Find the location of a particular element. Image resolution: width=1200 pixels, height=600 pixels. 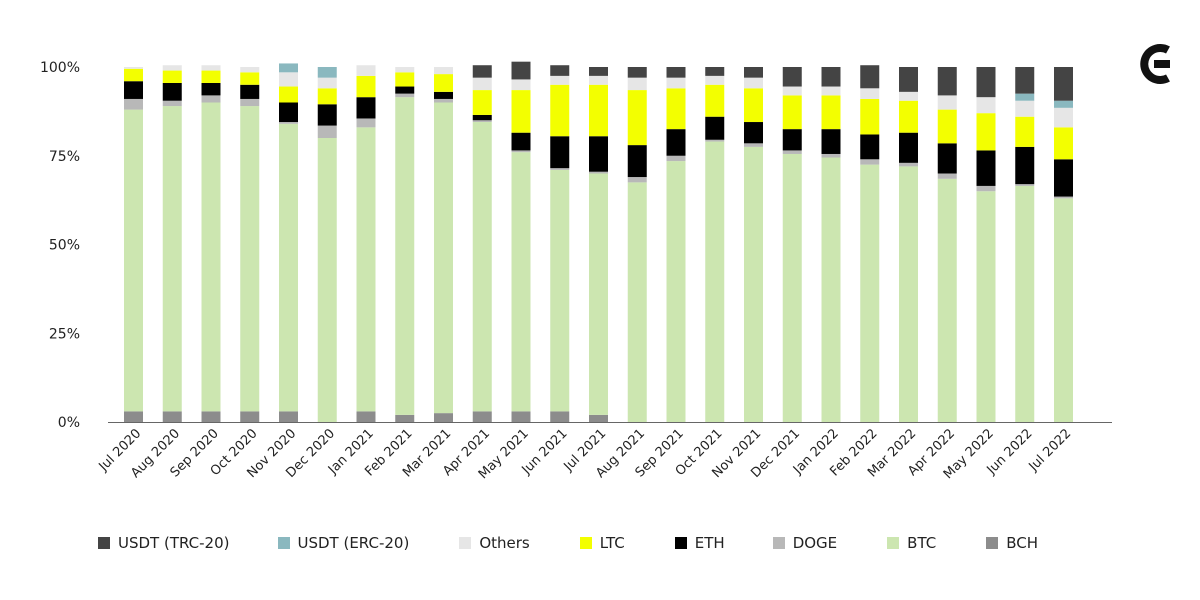

legend-item: ETH is located at coordinates (699, 543).